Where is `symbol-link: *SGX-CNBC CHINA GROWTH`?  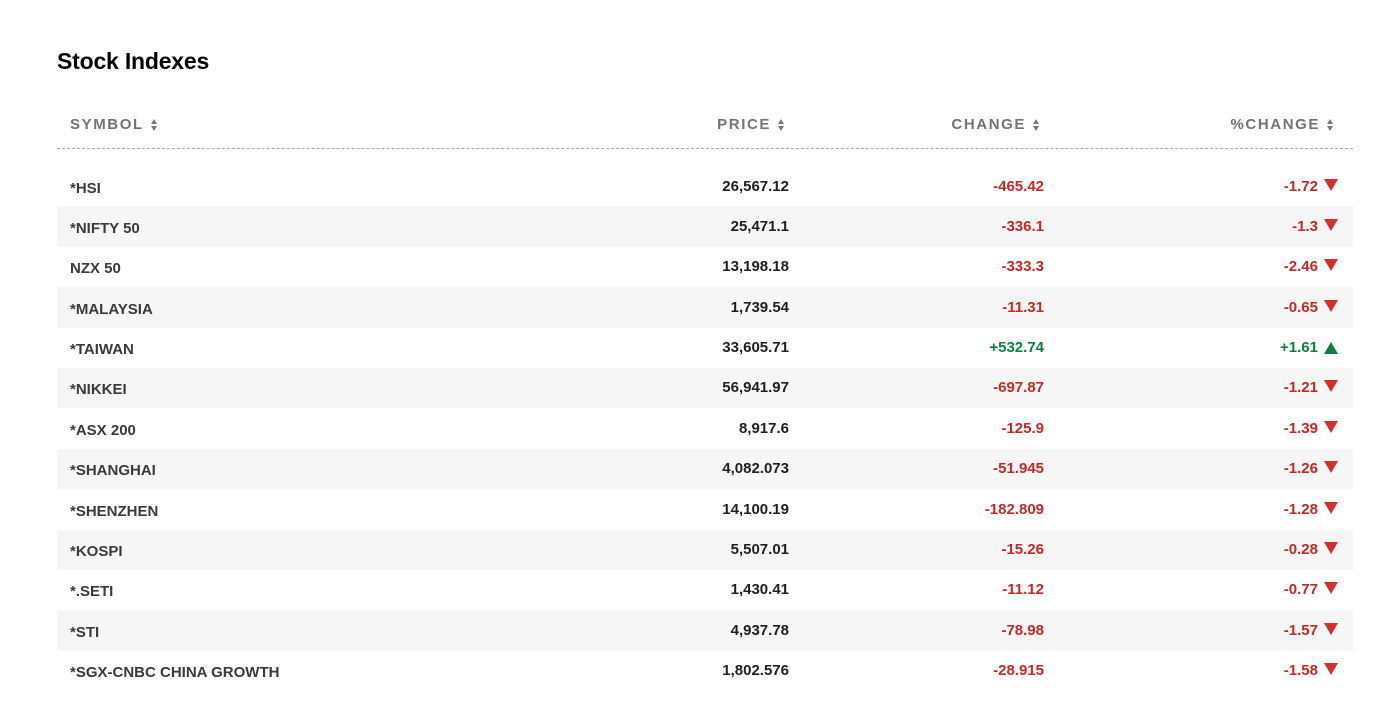 symbol-link: *SGX-CNBC CHINA GROWTH is located at coordinates (175, 673).